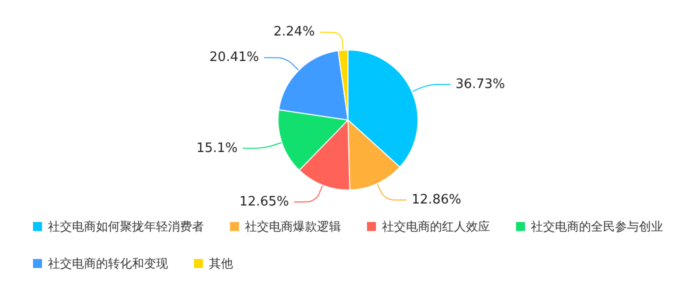 Image resolution: width=693 pixels, height=285 pixels. What do you see at coordinates (436, 227) in the screenshot?
I see `legend-label: 社交电商的红人效应` at bounding box center [436, 227].